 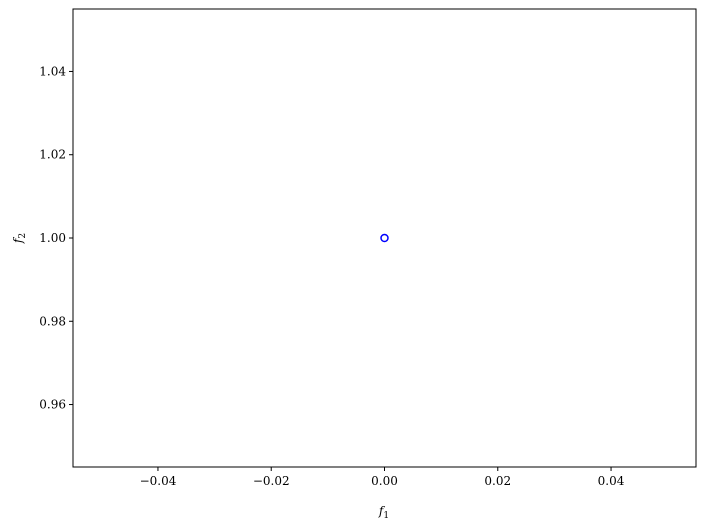 What do you see at coordinates (158, 481) in the screenshot?
I see `x-tick-label: −0.04` at bounding box center [158, 481].